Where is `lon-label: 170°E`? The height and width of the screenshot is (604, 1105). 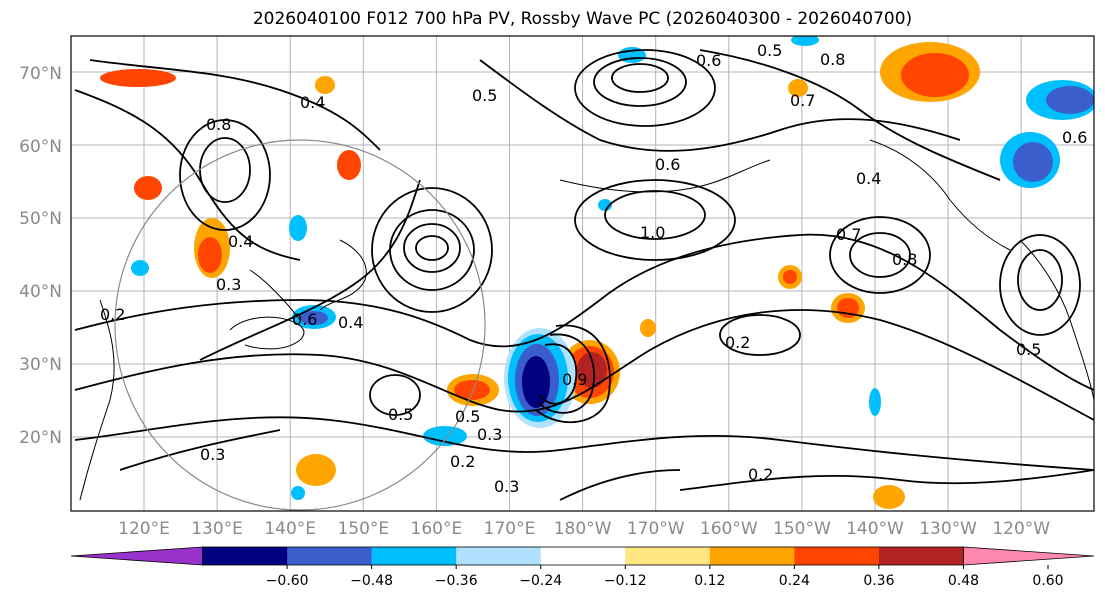 lon-label: 170°E is located at coordinates (510, 529).